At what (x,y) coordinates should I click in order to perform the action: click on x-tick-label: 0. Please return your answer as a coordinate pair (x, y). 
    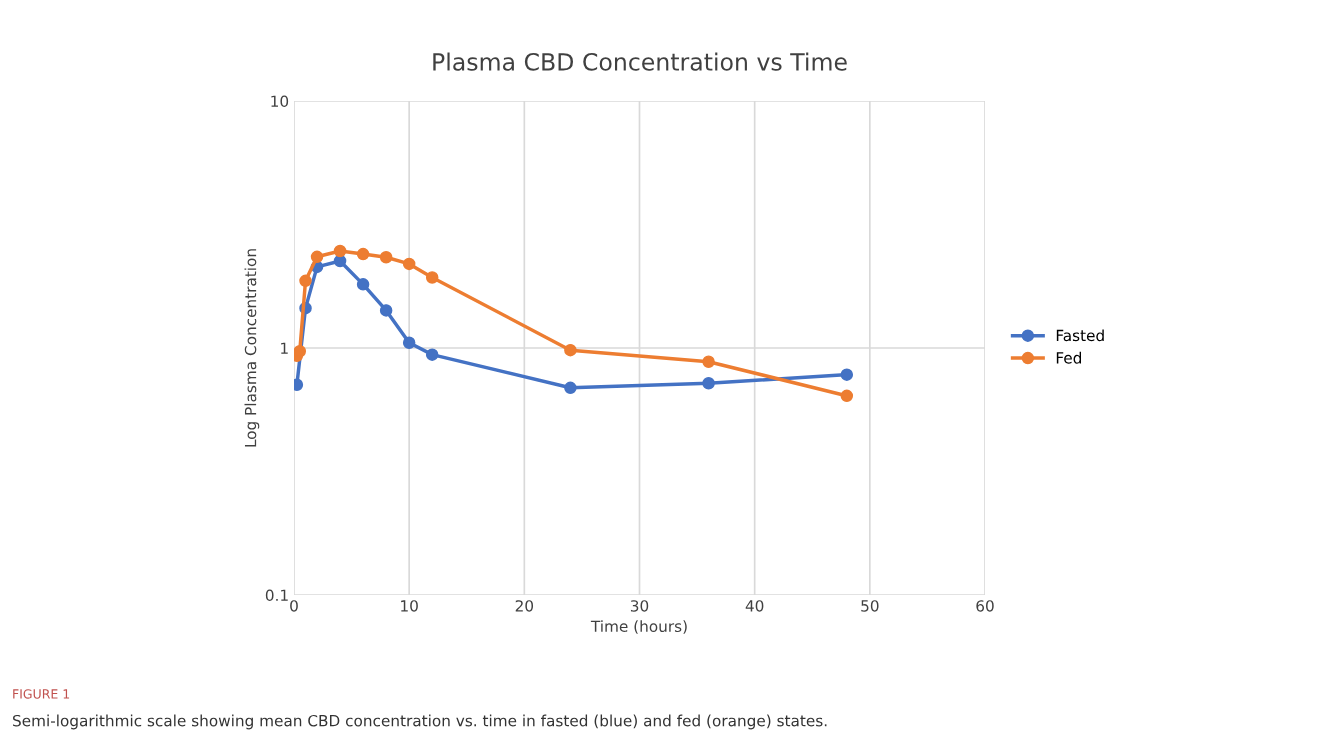
    Looking at the image, I should click on (294, 606).